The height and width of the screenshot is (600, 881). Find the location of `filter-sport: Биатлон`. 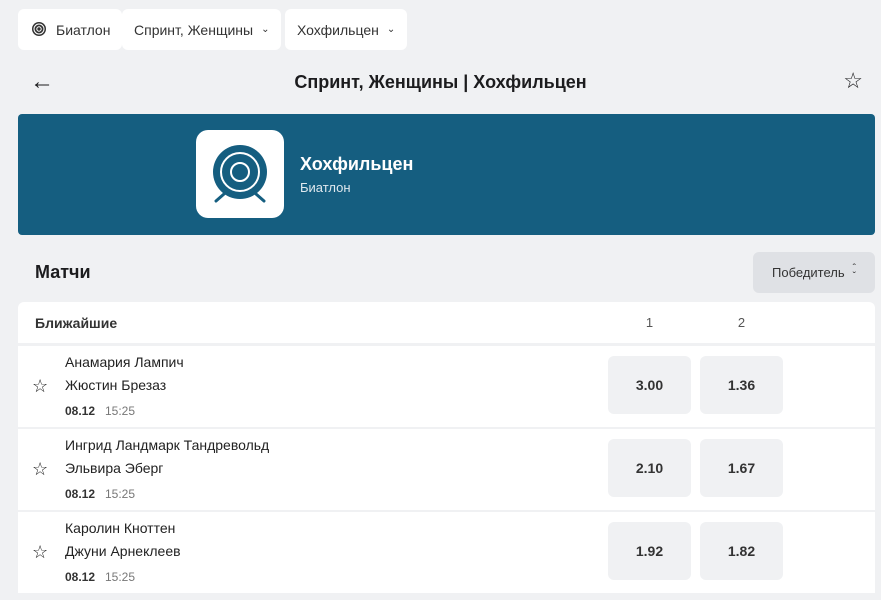

filter-sport: Биатлон is located at coordinates (70, 29).